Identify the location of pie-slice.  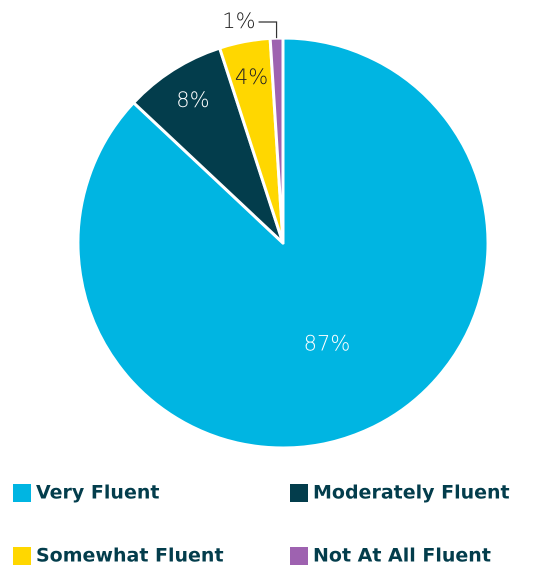
(208, 145).